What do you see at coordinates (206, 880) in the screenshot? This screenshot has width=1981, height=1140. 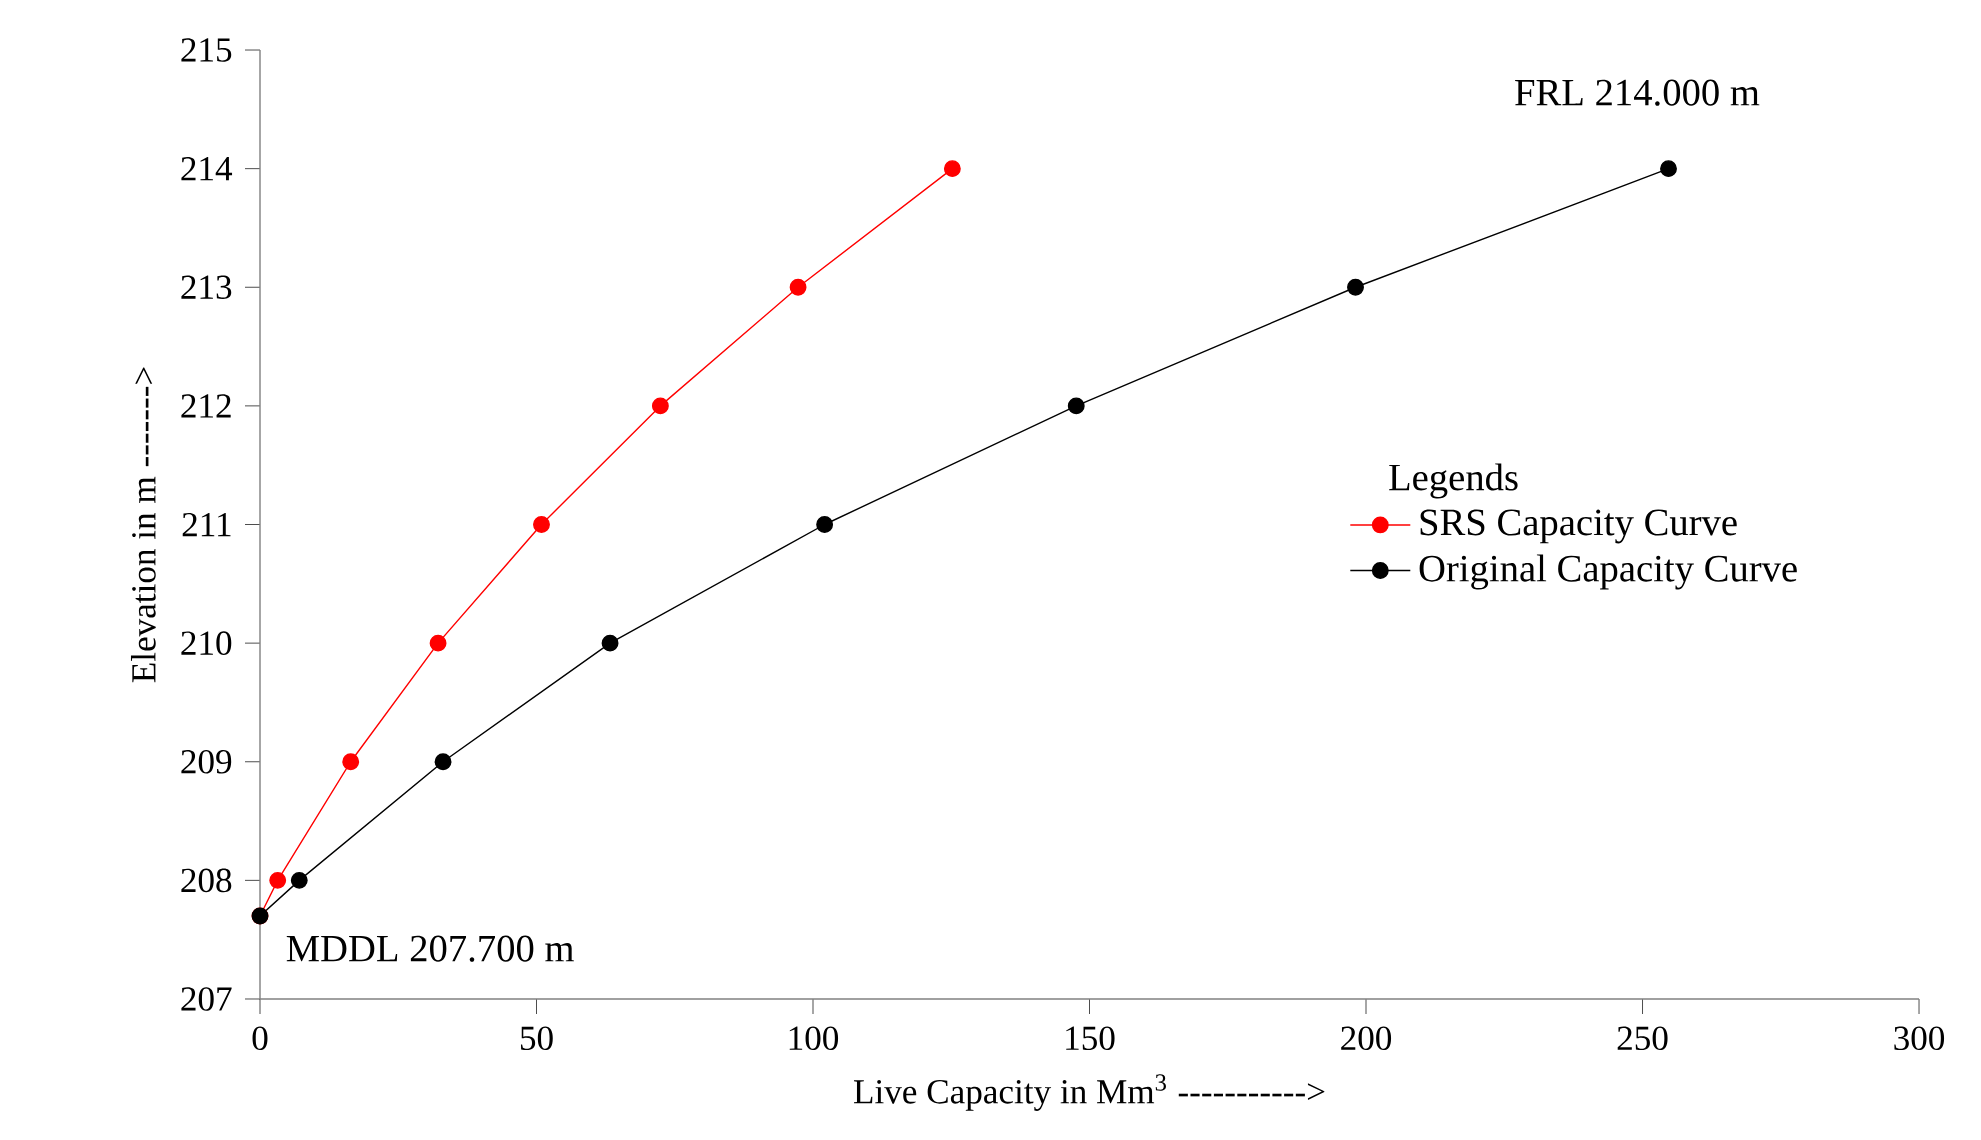 I see `y-tick-label: 208` at bounding box center [206, 880].